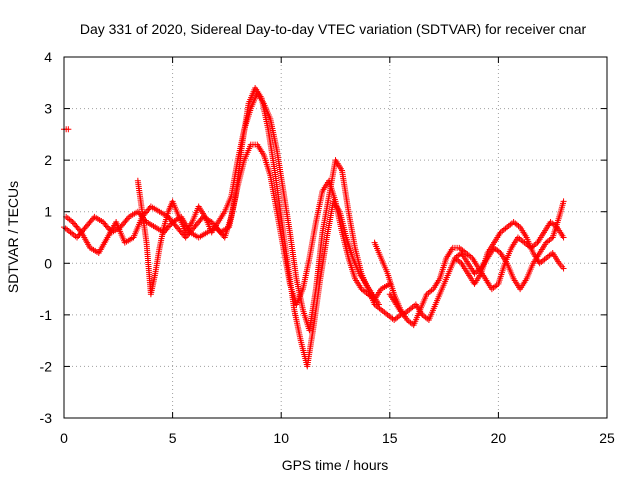  What do you see at coordinates (607, 438) in the screenshot?
I see `x-tick-label: 25` at bounding box center [607, 438].